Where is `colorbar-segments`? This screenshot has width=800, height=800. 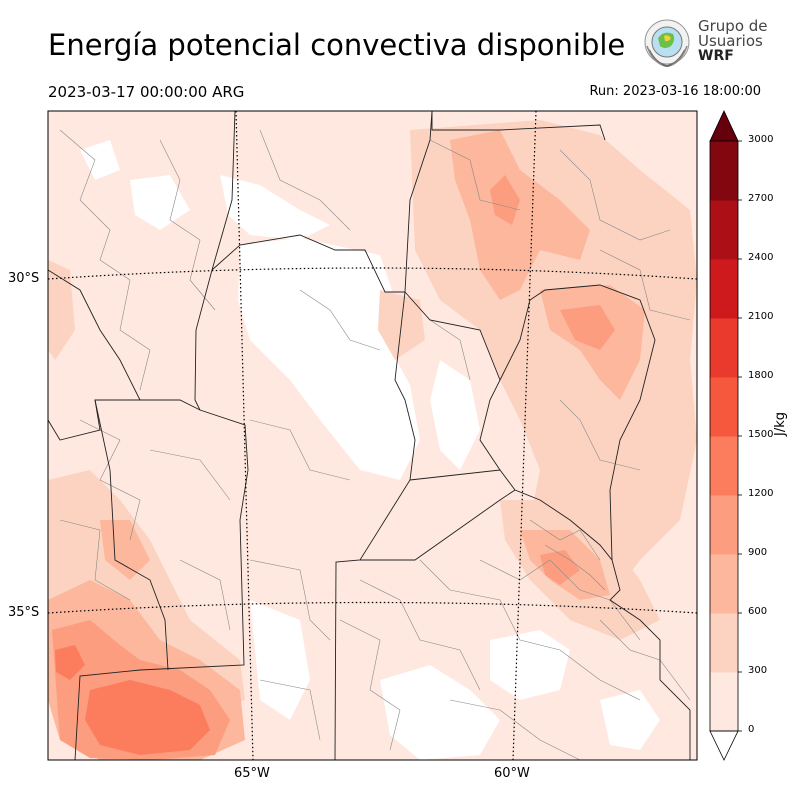
colorbar-segments is located at coordinates (724, 436).